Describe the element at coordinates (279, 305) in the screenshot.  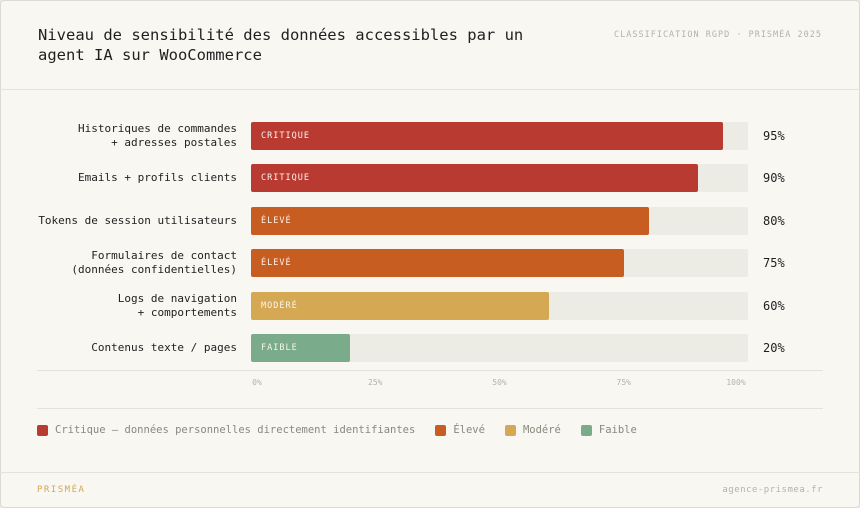
I see `level-badge: MODÉRÉ` at that location.